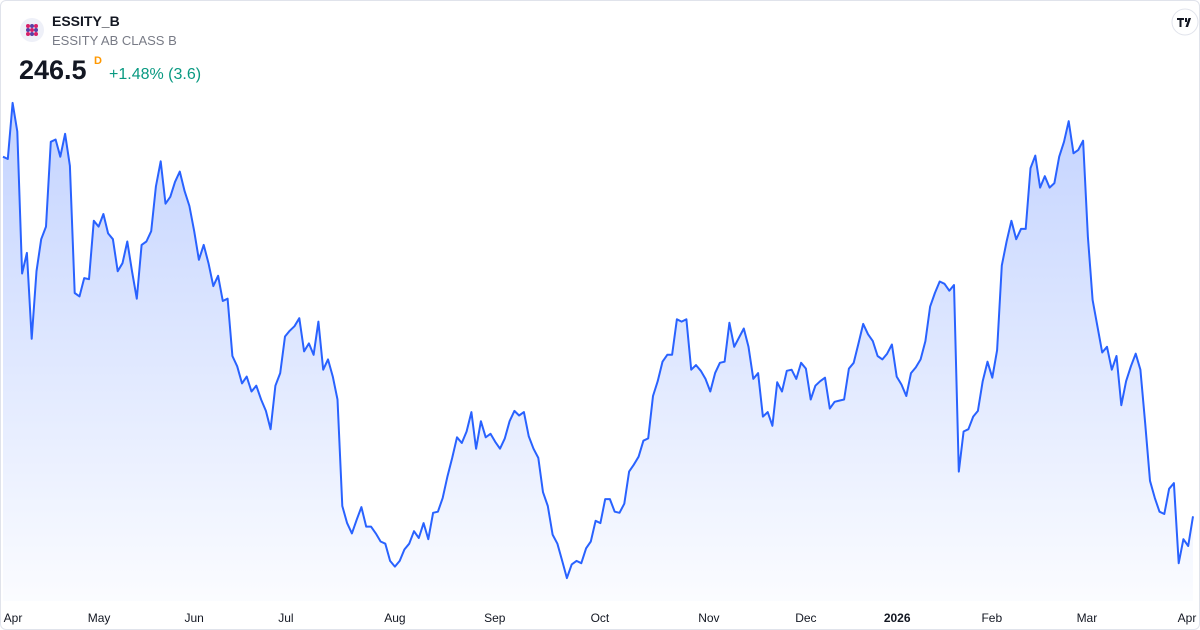 The width and height of the screenshot is (1200, 630). What do you see at coordinates (708, 618) in the screenshot?
I see `x-tick-label: Nov` at bounding box center [708, 618].